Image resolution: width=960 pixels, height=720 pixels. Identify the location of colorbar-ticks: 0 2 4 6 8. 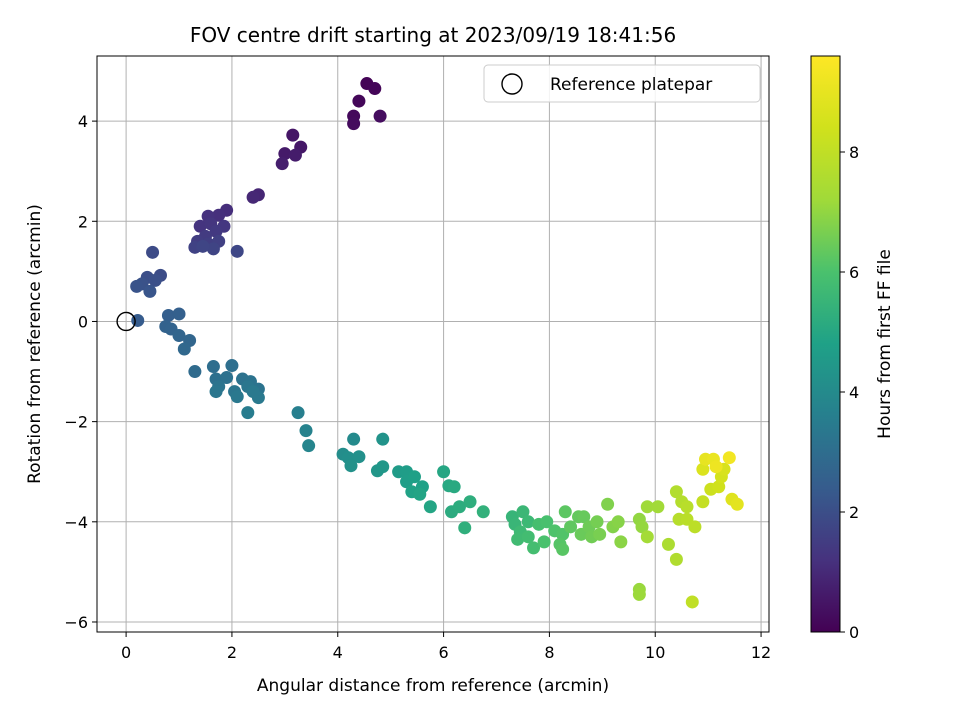
(849, 392).